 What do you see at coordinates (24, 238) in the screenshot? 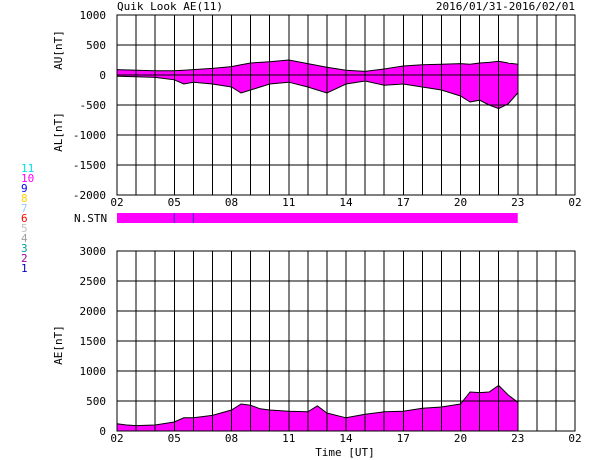
I see `station-legend-label: 4` at bounding box center [24, 238].